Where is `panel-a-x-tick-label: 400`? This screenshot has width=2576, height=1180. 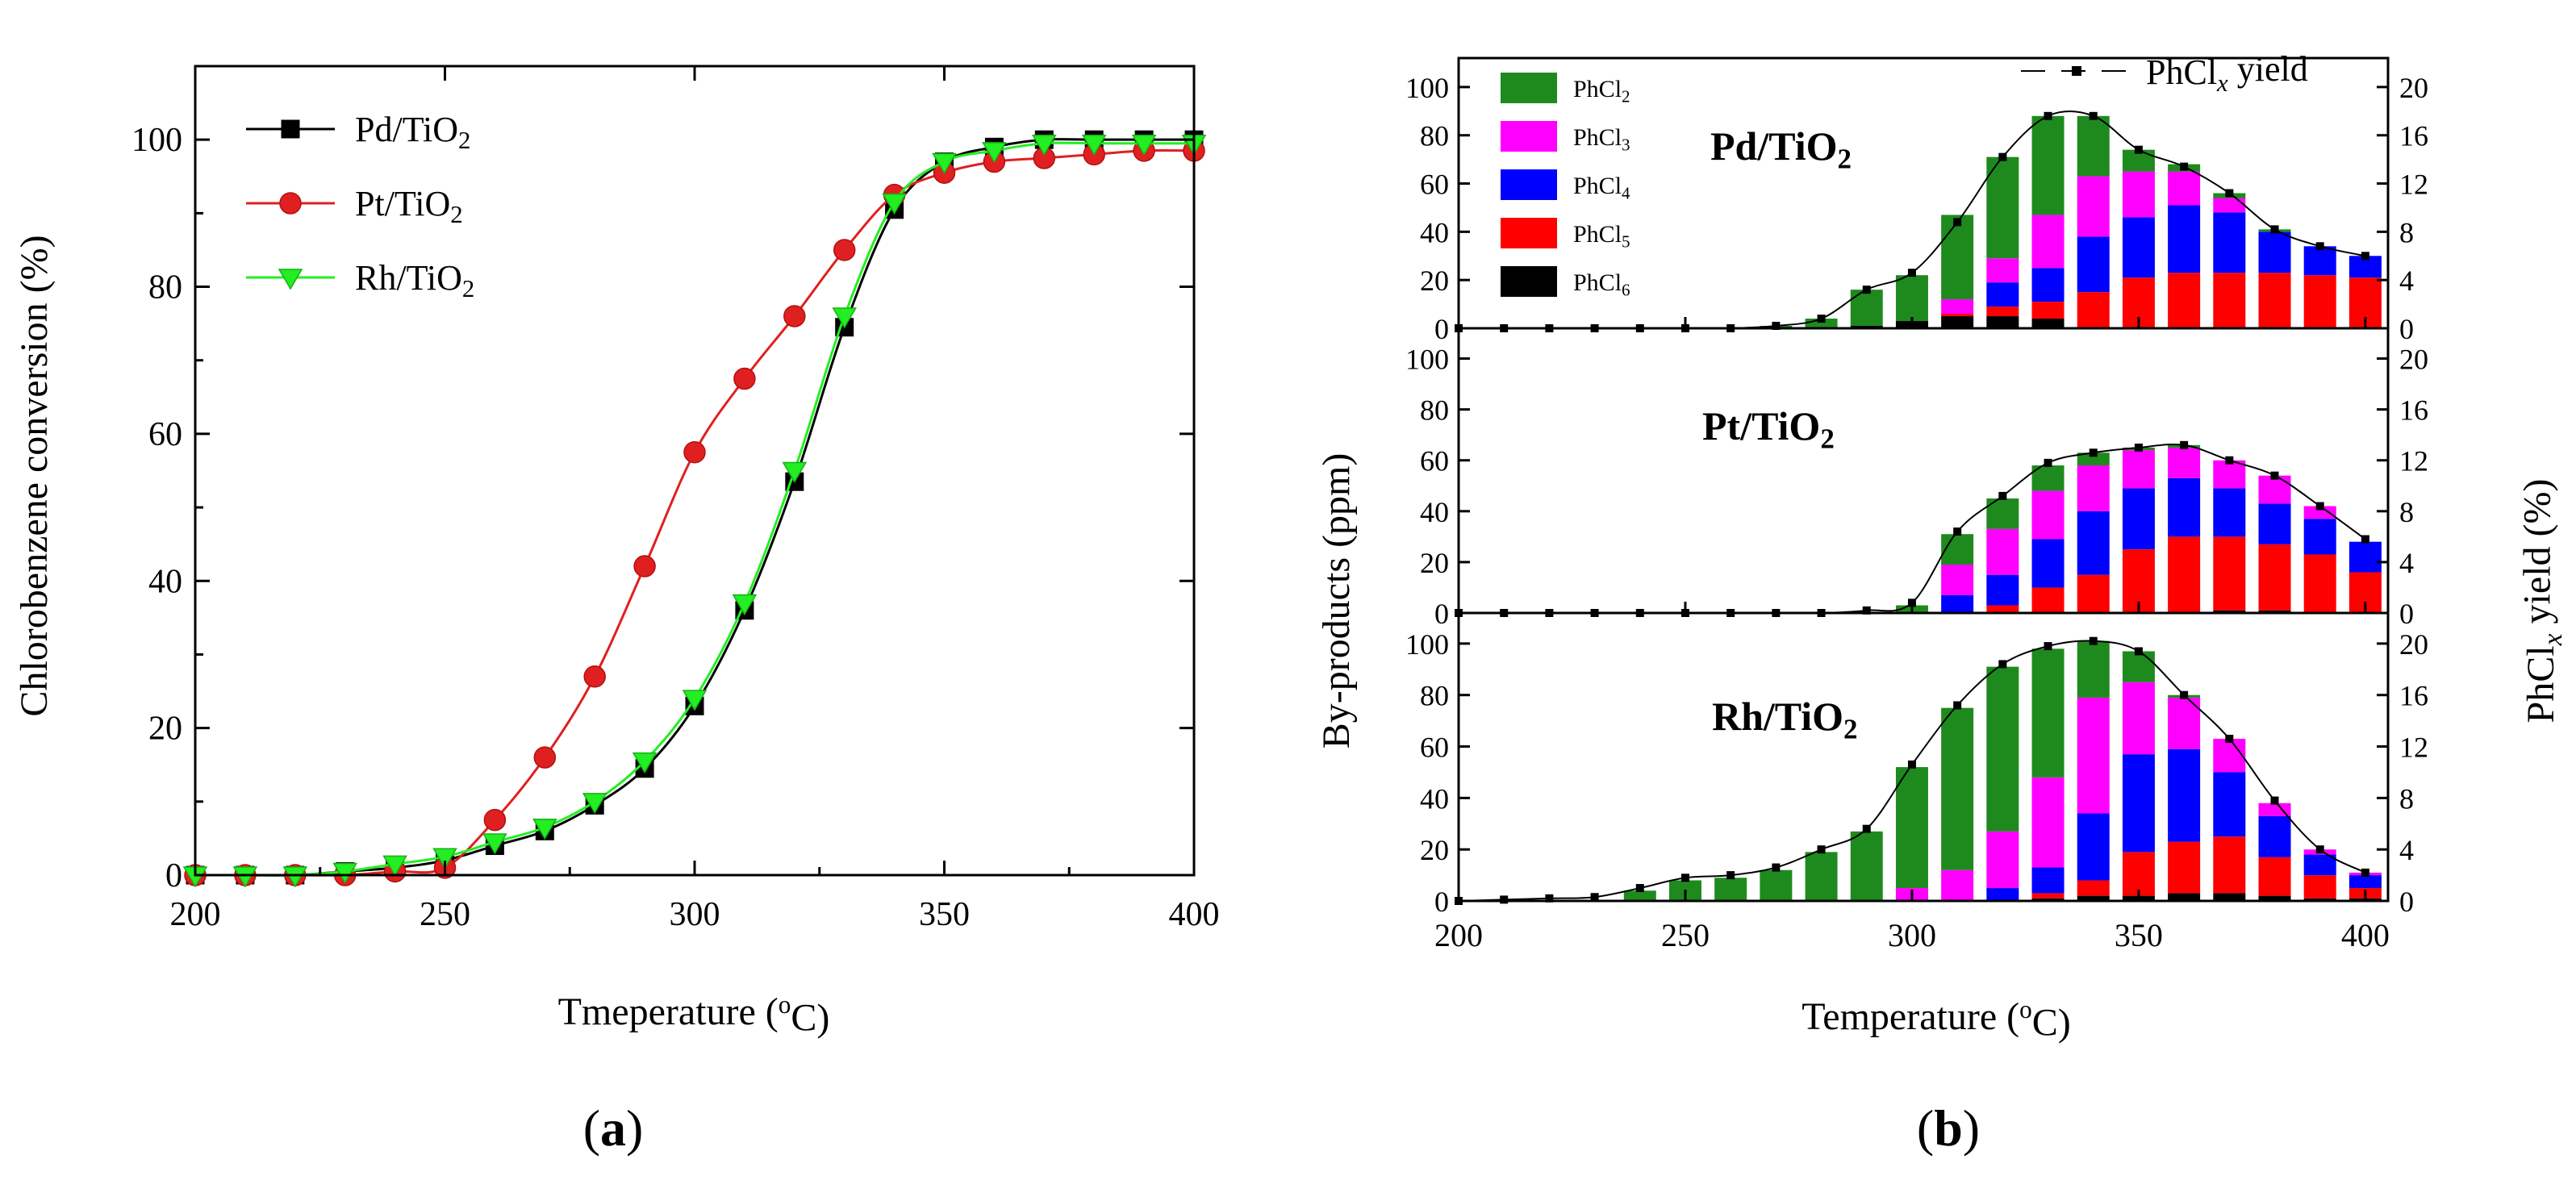 panel-a-x-tick-label: 400 is located at coordinates (1194, 914).